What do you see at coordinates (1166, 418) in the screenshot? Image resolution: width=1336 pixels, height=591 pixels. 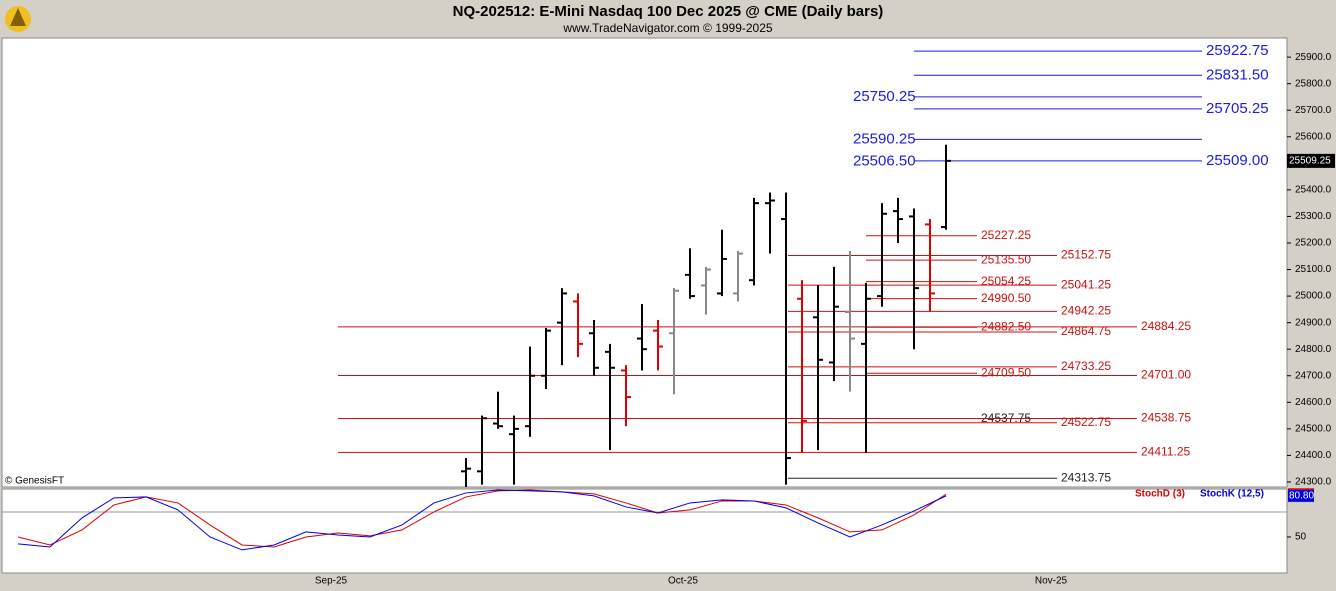 I see `level-label: 24538.75` at bounding box center [1166, 418].